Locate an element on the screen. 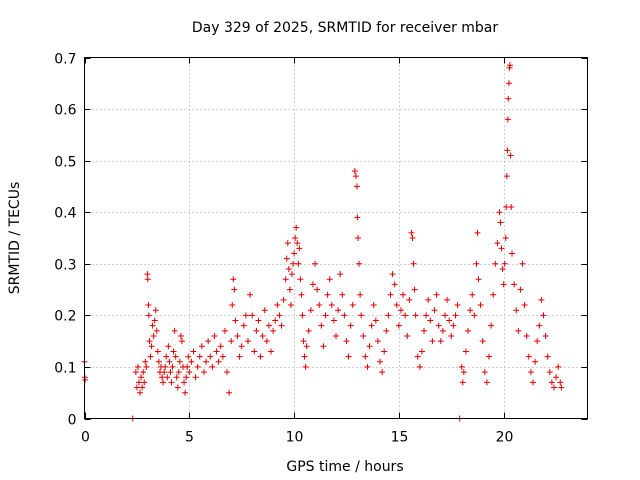 This screenshot has width=640, height=480. x-tick-label: 20 is located at coordinates (505, 438).